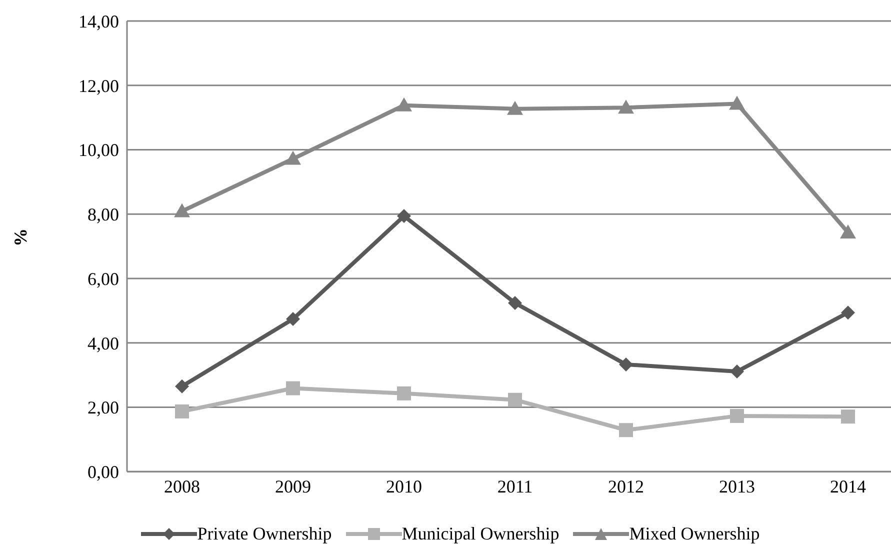 This screenshot has width=891, height=544. Describe the element at coordinates (626, 486) in the screenshot. I see `x-tick-label: 2012` at that location.